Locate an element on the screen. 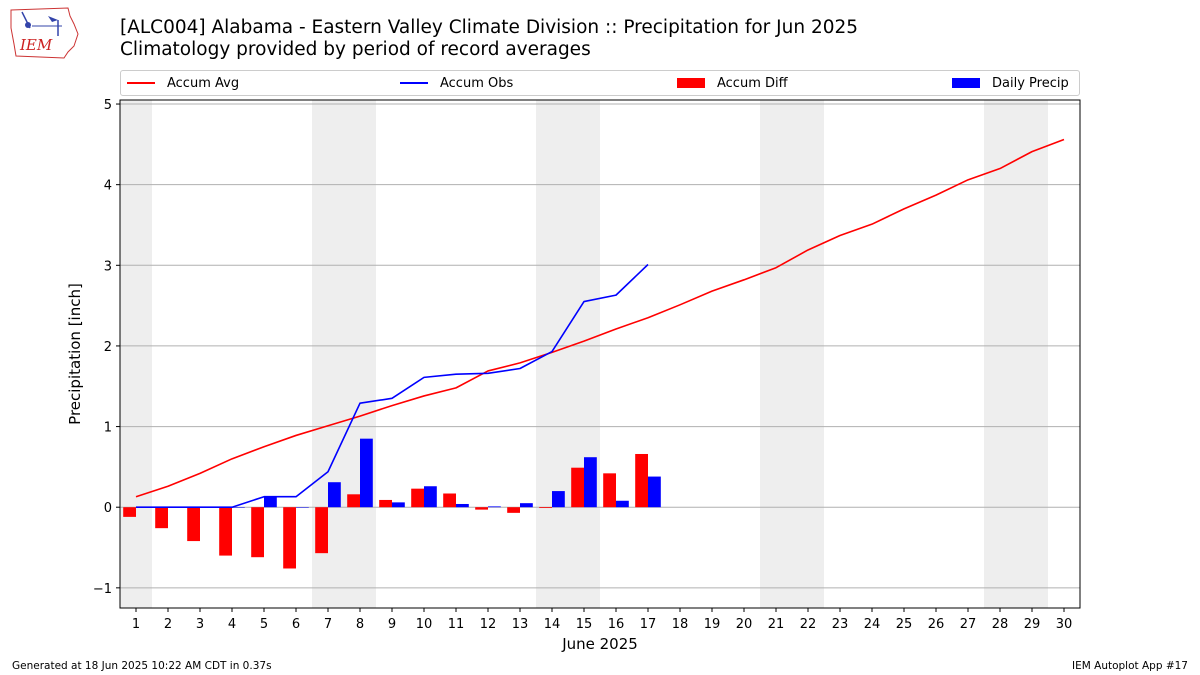  x-tick-label: 7 is located at coordinates (328, 624).